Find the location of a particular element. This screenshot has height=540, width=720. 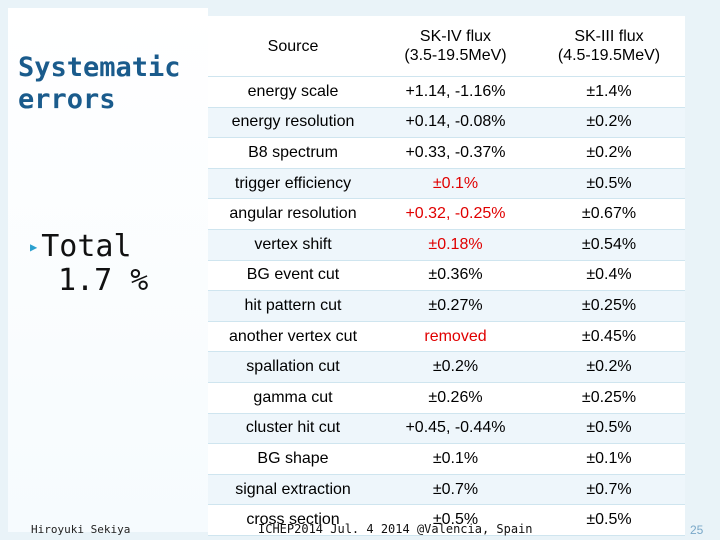

table-cell-sk4: ±0.5% is located at coordinates (455, 520).